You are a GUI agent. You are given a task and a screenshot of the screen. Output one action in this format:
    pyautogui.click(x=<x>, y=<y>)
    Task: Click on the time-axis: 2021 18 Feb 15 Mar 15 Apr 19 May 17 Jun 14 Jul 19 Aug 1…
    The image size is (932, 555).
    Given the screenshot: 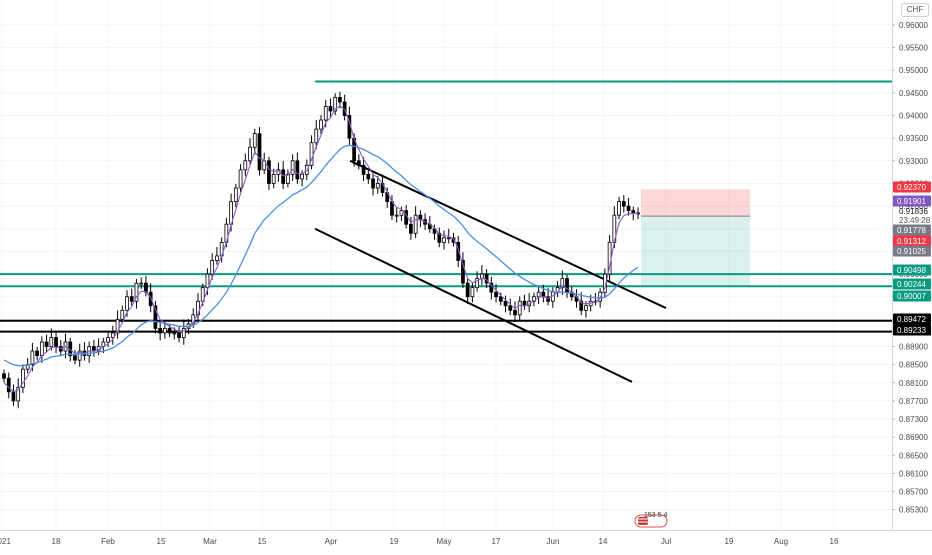 What is the action you would take?
    pyautogui.click(x=466, y=538)
    